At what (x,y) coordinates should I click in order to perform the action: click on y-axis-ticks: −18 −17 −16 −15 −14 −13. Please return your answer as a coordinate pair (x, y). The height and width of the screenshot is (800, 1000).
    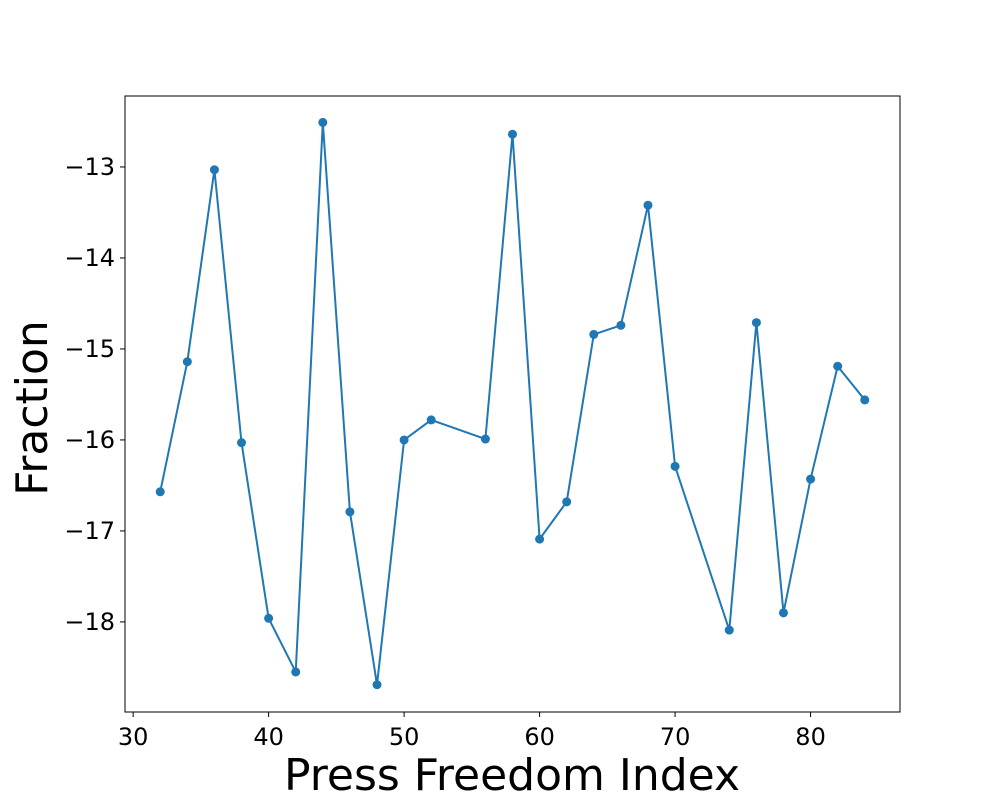
    Looking at the image, I should click on (94, 394).